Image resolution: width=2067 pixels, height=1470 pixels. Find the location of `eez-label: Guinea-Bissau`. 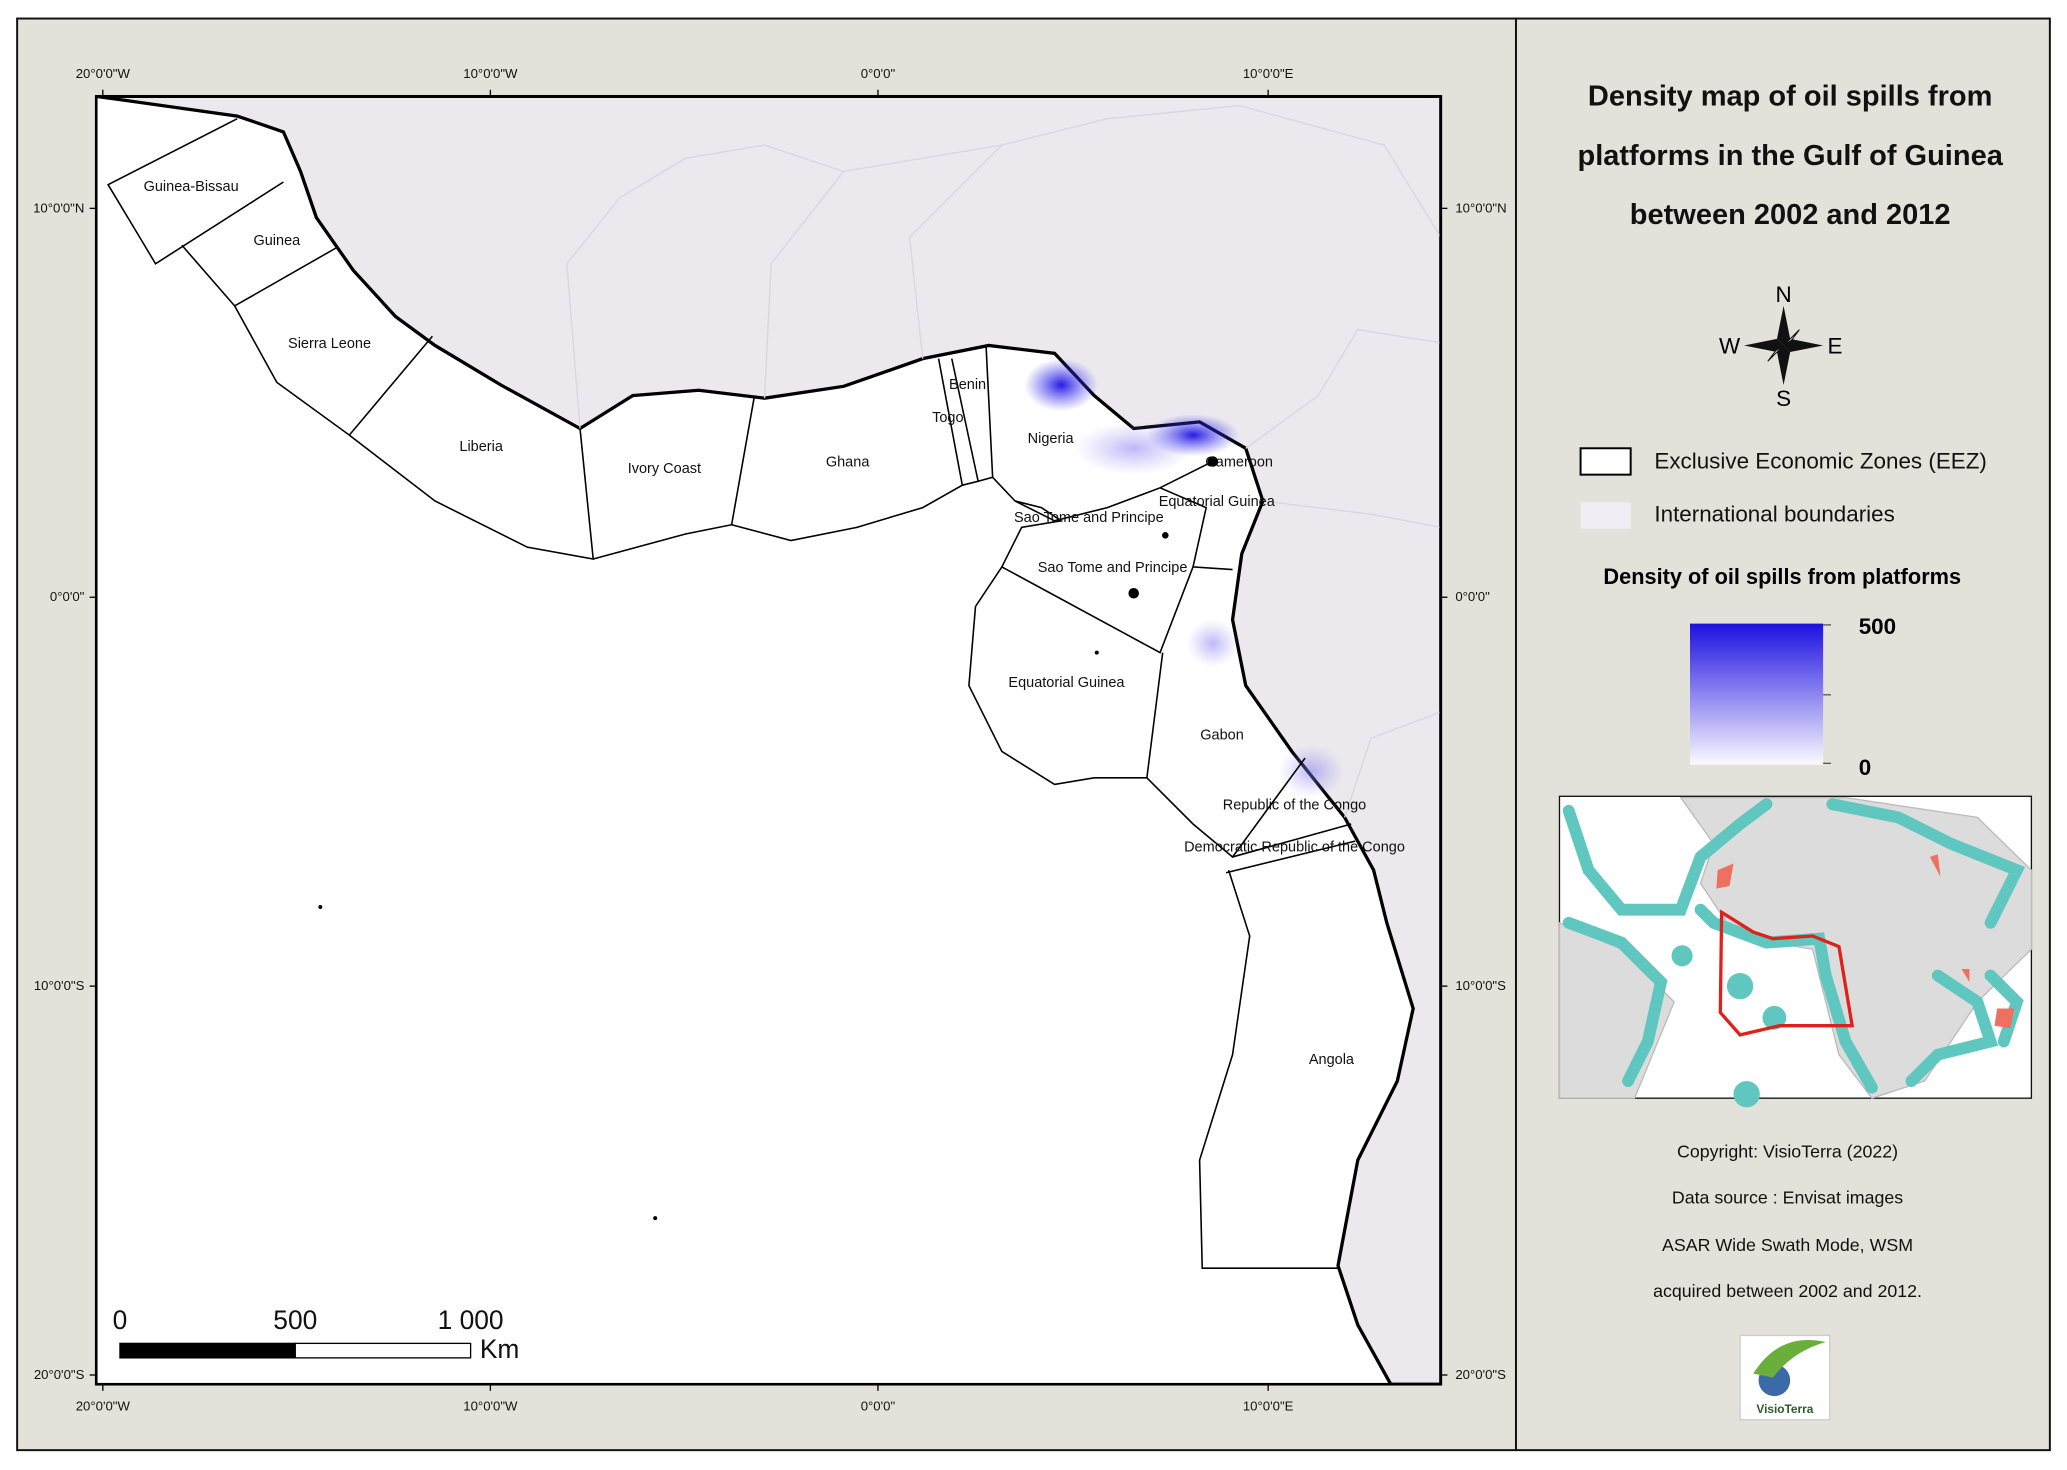

eez-label: Guinea-Bissau is located at coordinates (191, 187).